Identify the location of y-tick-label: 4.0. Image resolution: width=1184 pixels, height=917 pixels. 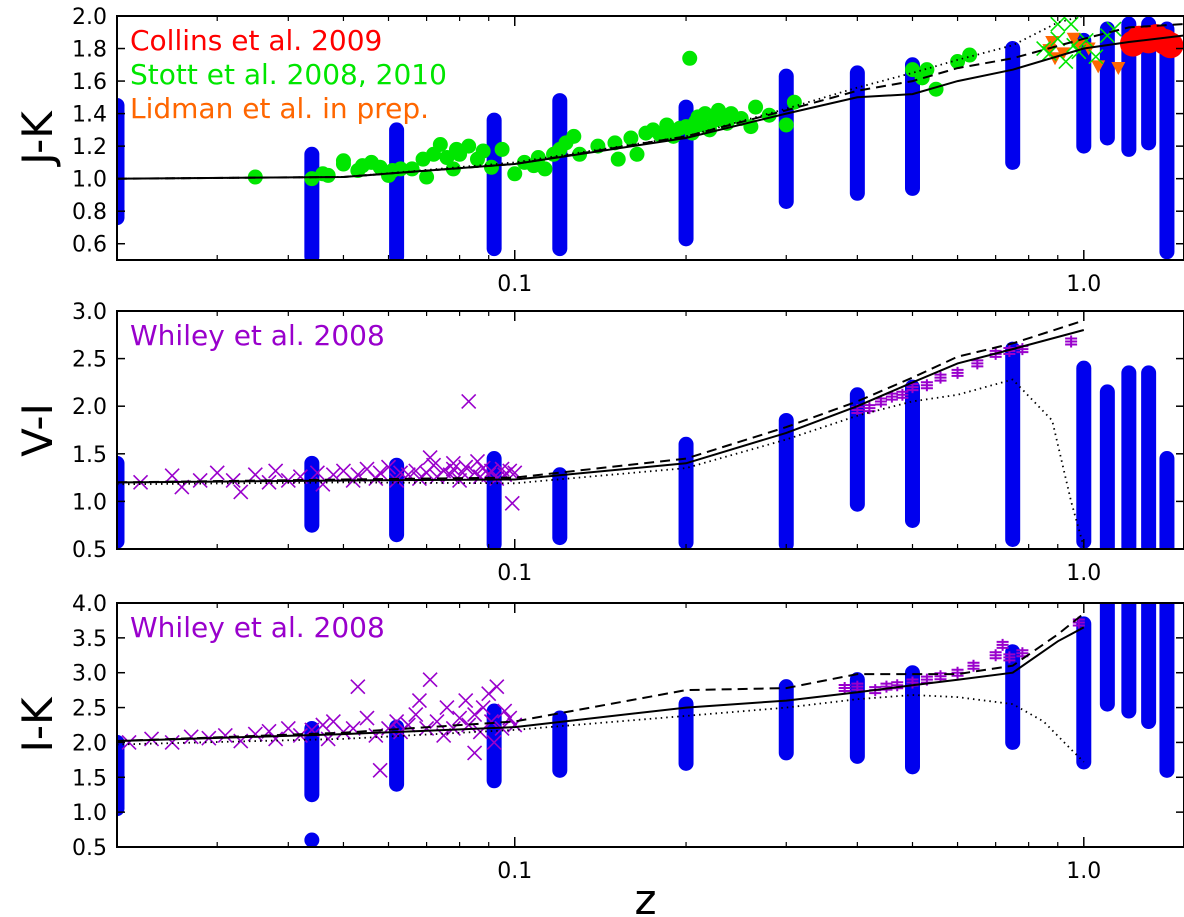
(89, 604).